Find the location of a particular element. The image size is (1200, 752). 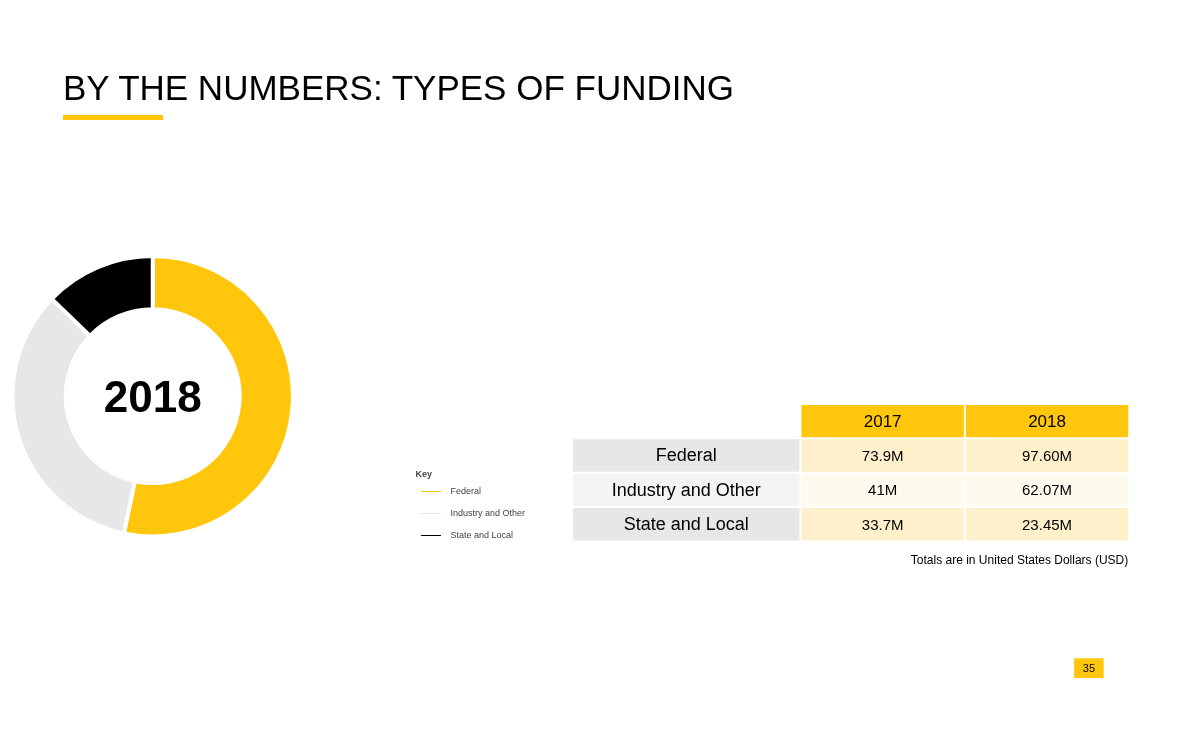

legend-title: Key is located at coordinates (424, 474).